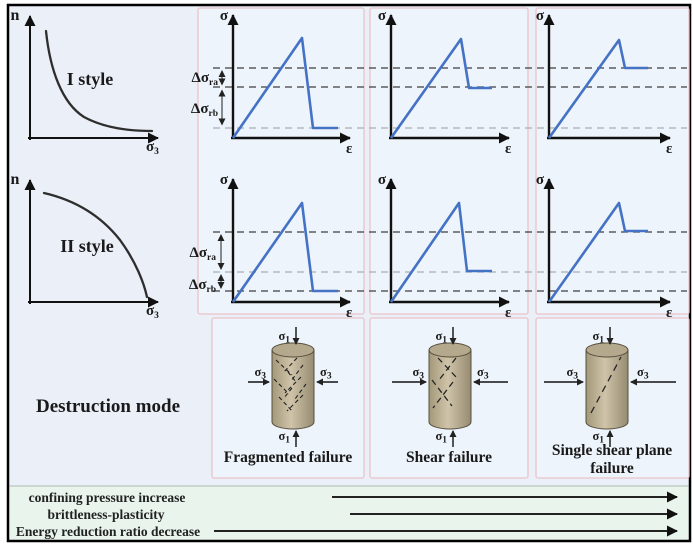  I want to click on style-I-plot: n I style σ3, so click(85, 82).